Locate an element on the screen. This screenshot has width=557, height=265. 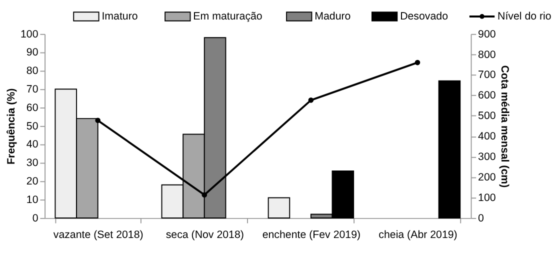
y2-tick-label: 700 is located at coordinates (487, 75).